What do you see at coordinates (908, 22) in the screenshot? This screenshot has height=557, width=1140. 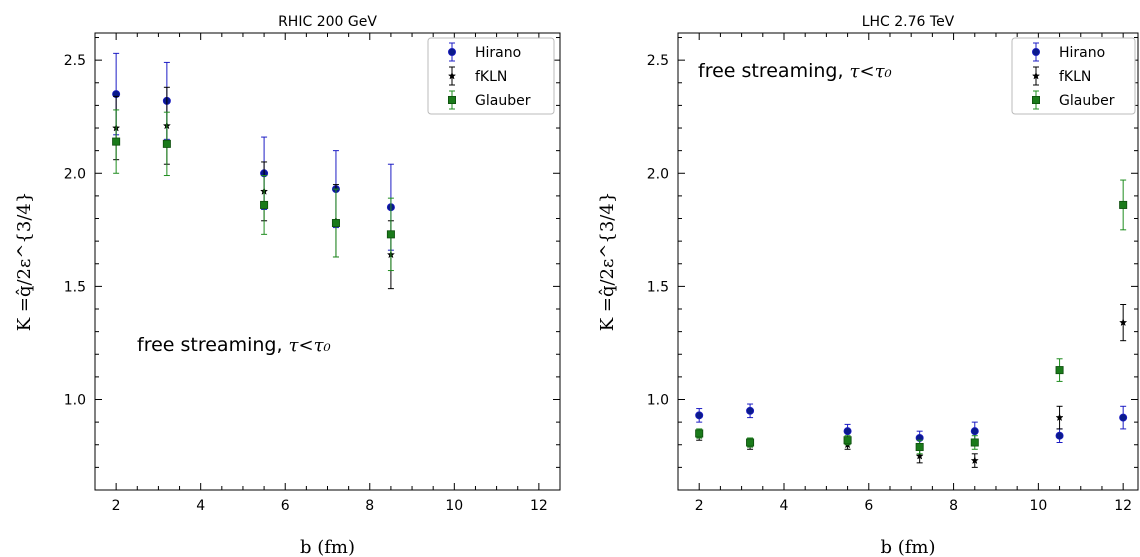 I see `chart-title: LHC 2.76 TeV` at bounding box center [908, 22].